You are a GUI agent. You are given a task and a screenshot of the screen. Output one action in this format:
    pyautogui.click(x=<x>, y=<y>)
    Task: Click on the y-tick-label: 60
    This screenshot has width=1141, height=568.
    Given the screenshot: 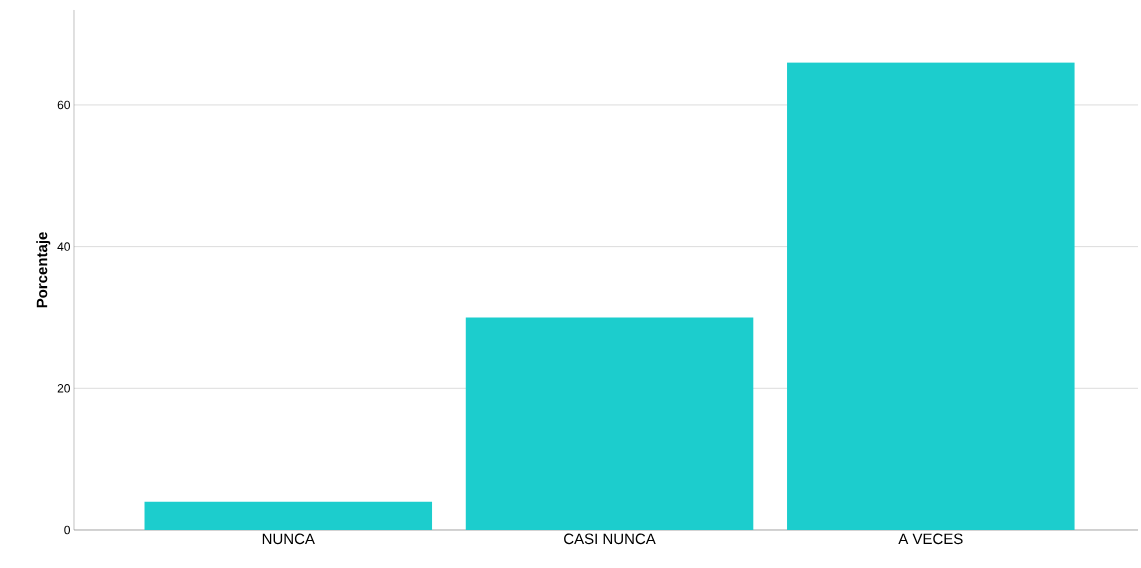 What is the action you would take?
    pyautogui.click(x=63, y=105)
    